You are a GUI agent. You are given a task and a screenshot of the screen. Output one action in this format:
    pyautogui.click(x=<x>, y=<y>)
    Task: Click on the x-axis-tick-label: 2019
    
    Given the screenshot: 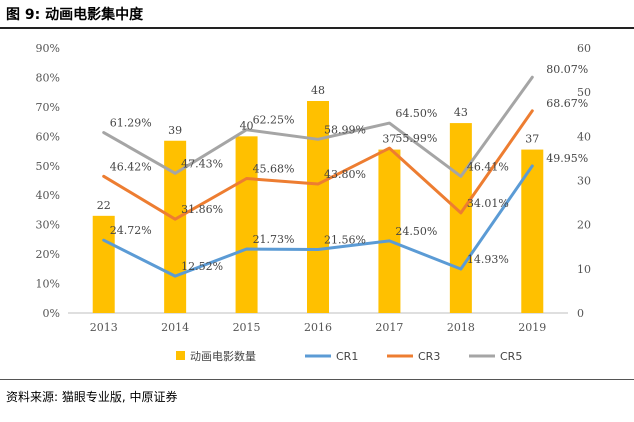 What is the action you would take?
    pyautogui.click(x=532, y=327)
    